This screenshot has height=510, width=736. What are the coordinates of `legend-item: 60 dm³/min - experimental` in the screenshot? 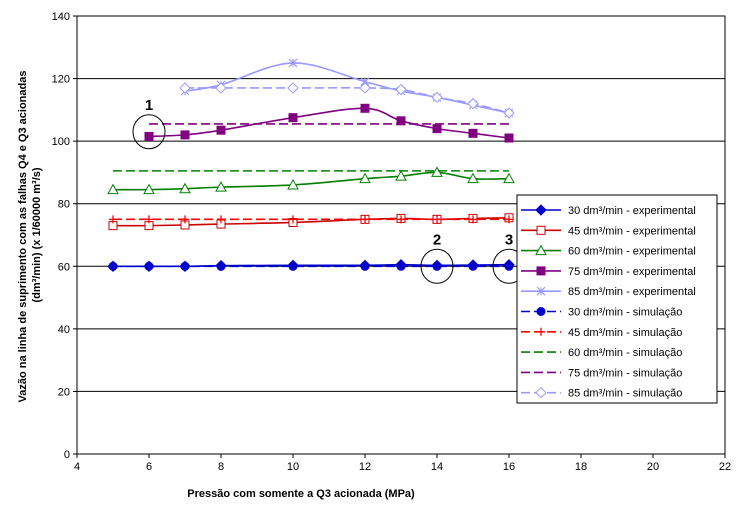 It's located at (608, 251).